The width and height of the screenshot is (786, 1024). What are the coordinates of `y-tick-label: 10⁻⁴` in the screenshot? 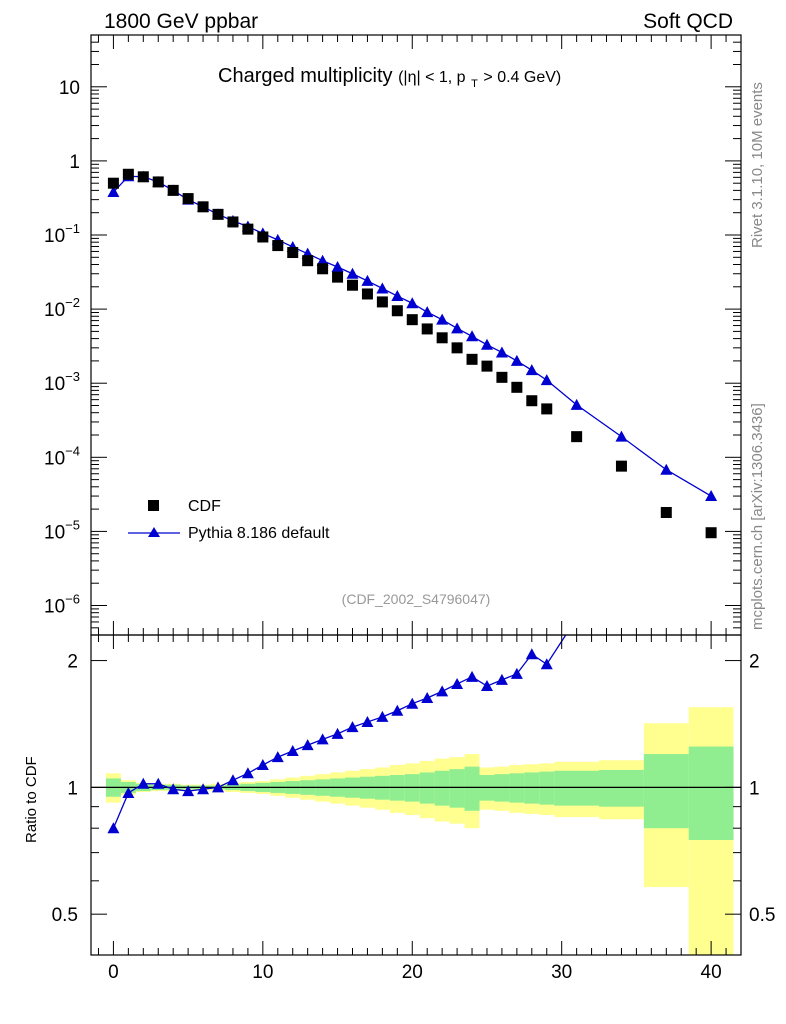 It's located at (62, 456).